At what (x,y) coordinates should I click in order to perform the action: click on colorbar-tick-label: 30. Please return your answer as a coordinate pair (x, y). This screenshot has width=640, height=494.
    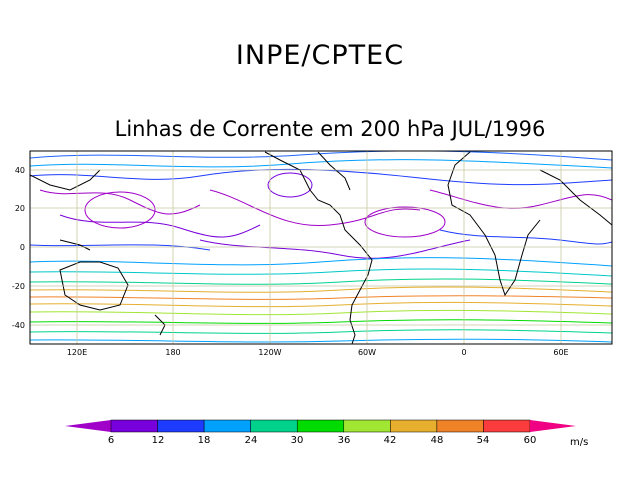
    Looking at the image, I should click on (297, 440).